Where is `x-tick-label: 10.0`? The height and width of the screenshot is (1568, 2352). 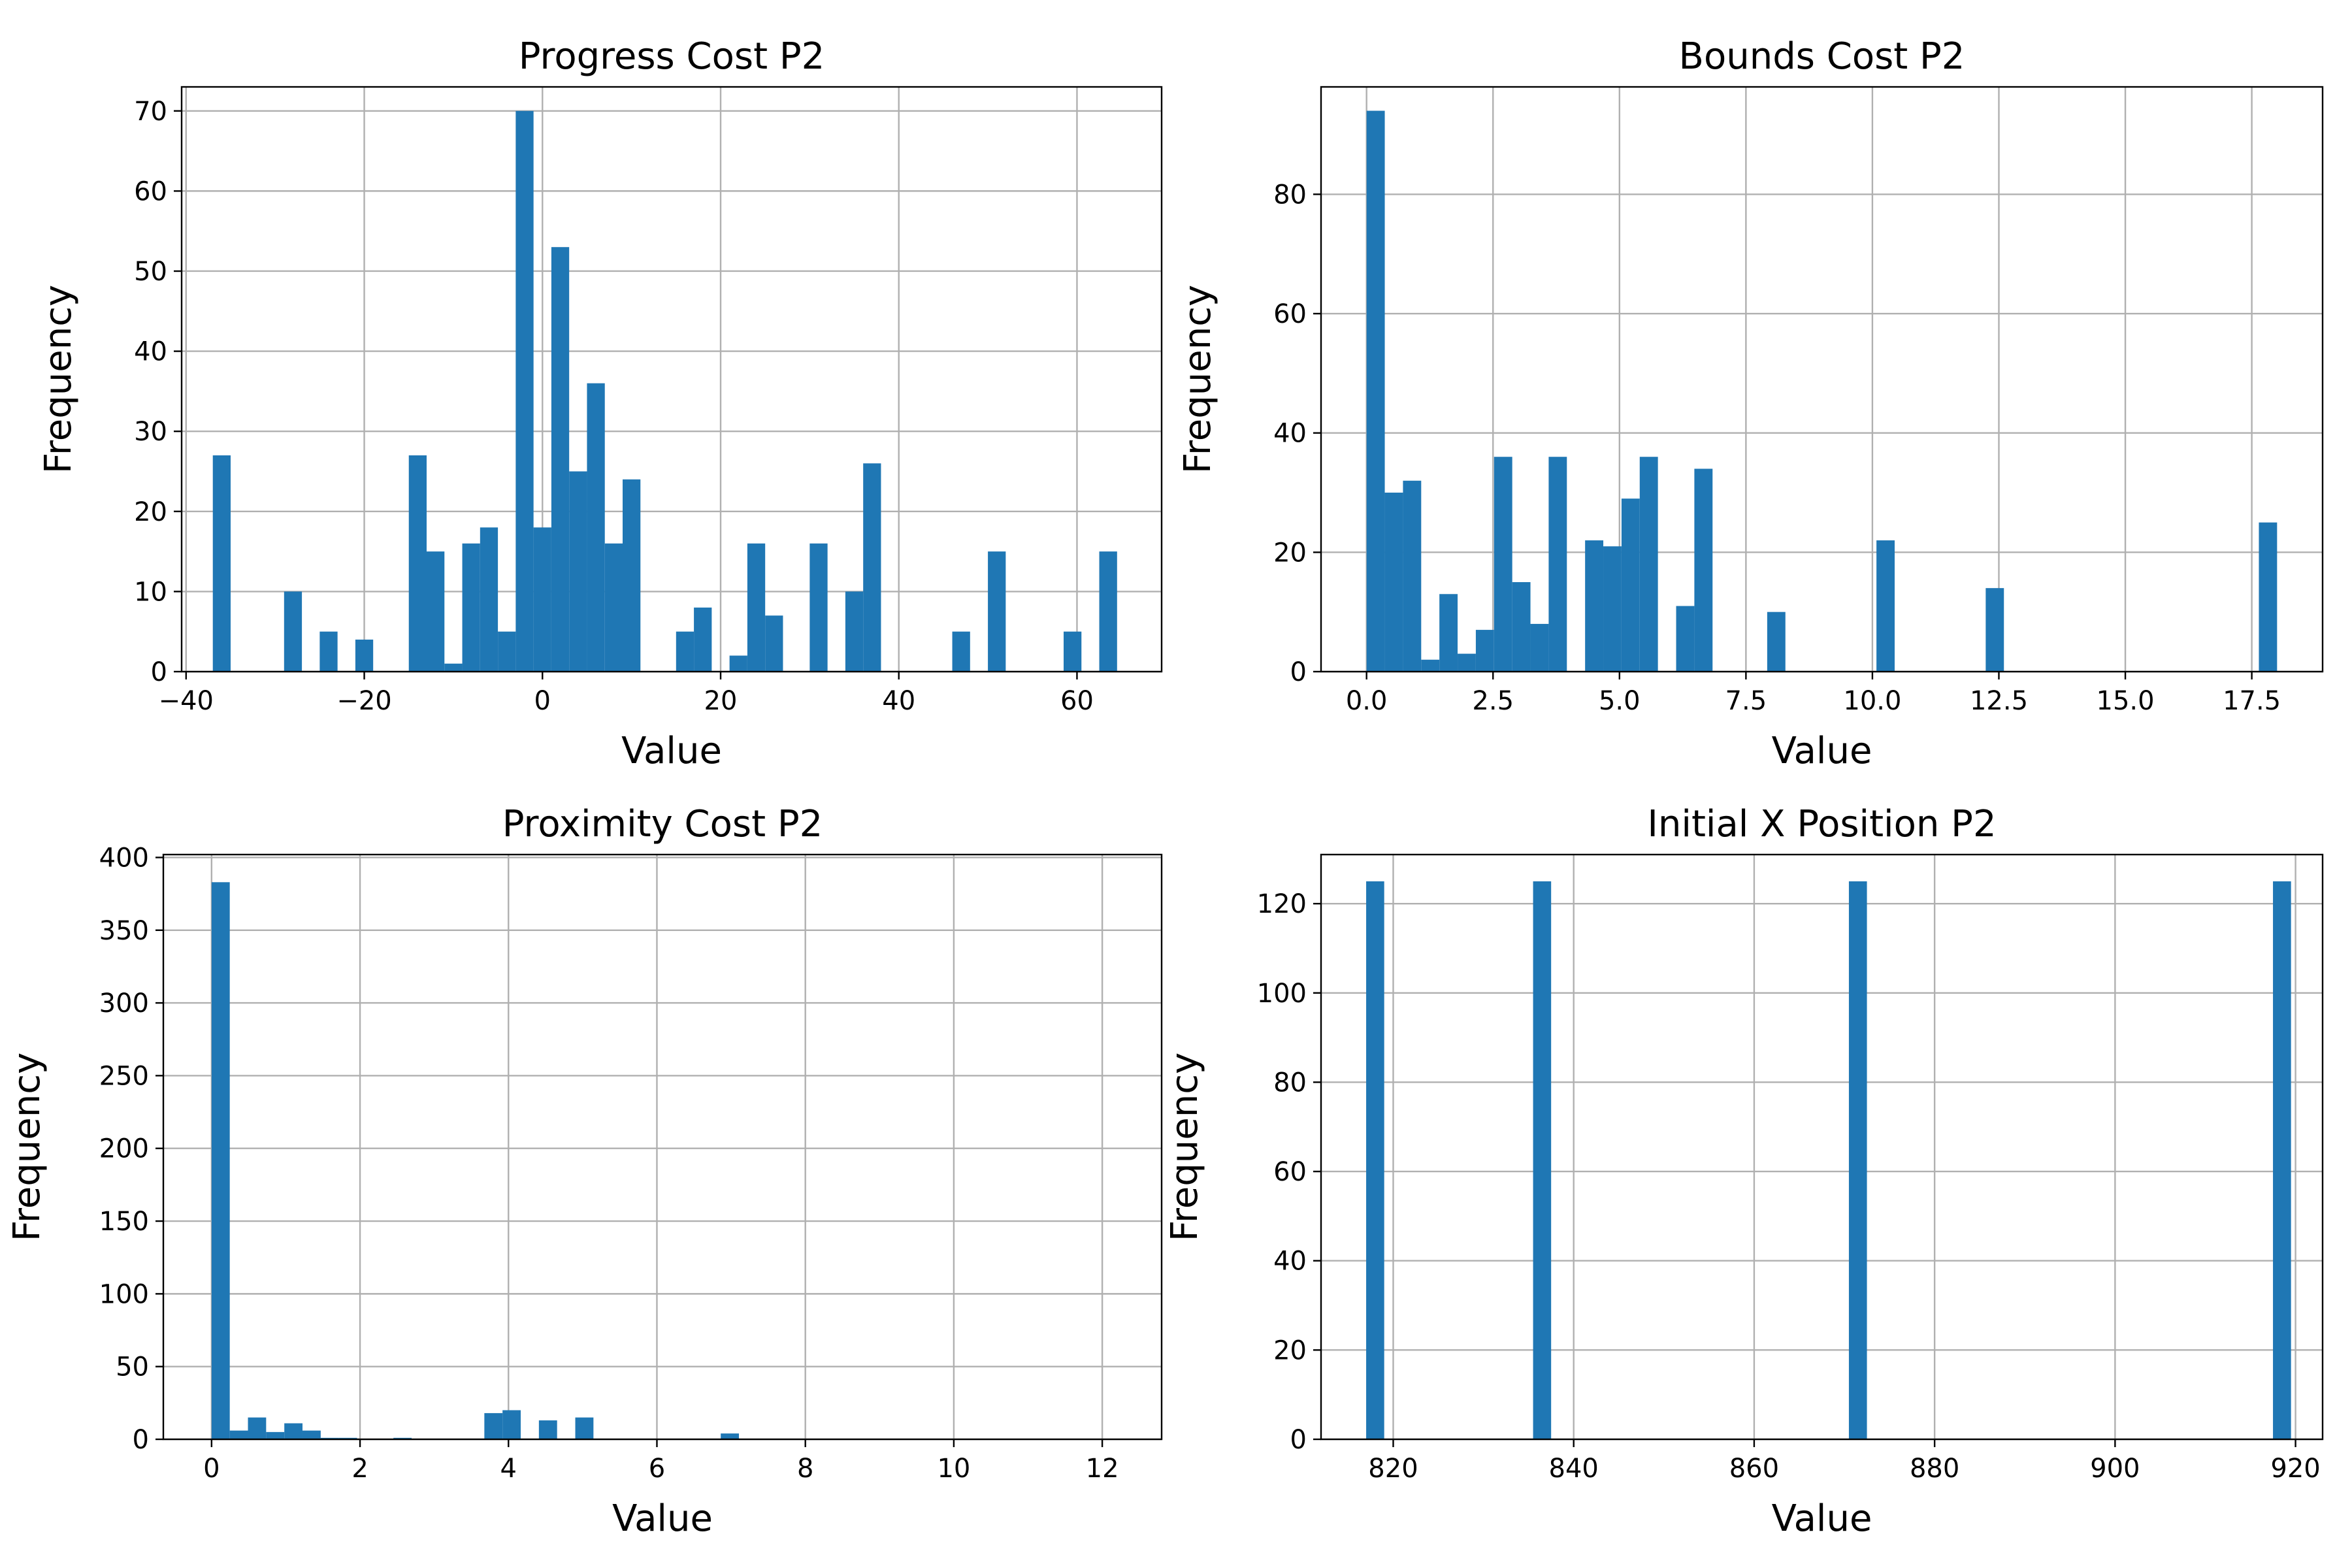
x-tick-label: 10.0 is located at coordinates (1872, 701).